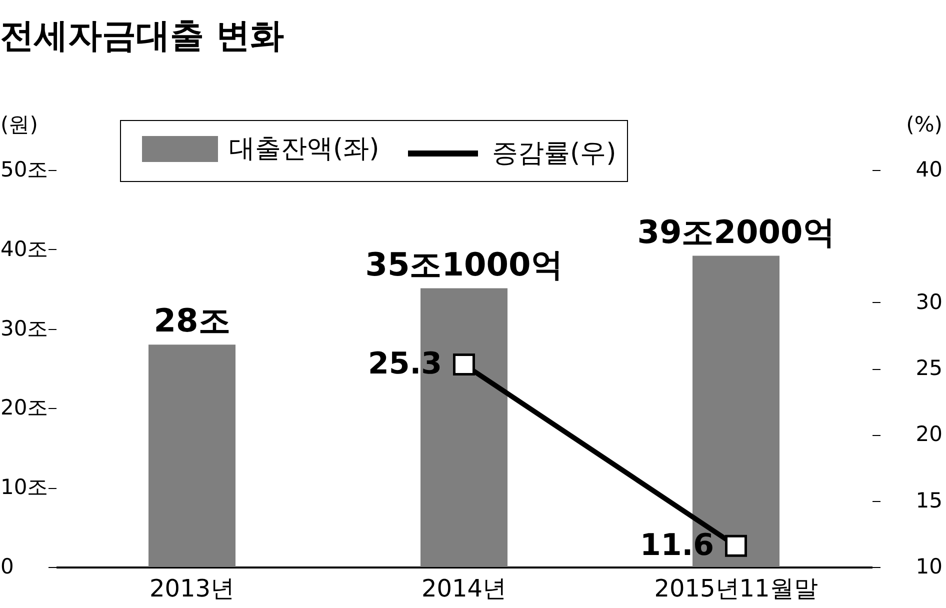 This screenshot has height=608, width=946. I want to click on legend-label: 대출잔액(좌), so click(304, 149).